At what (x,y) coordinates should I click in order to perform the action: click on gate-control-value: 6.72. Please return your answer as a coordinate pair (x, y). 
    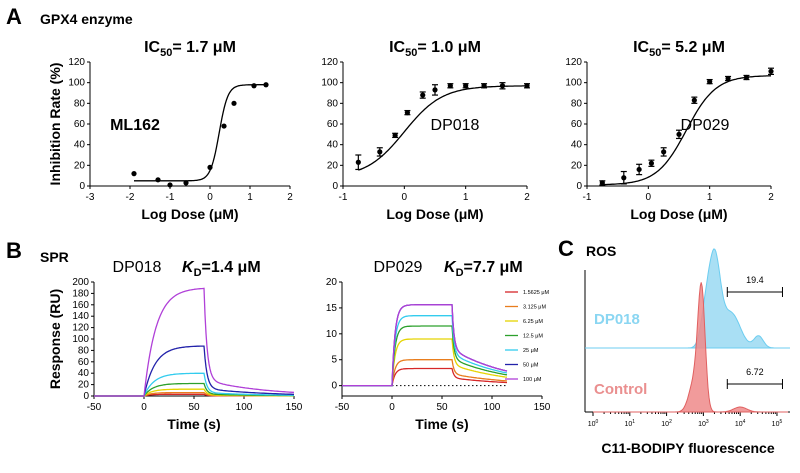
    Looking at the image, I should click on (755, 372).